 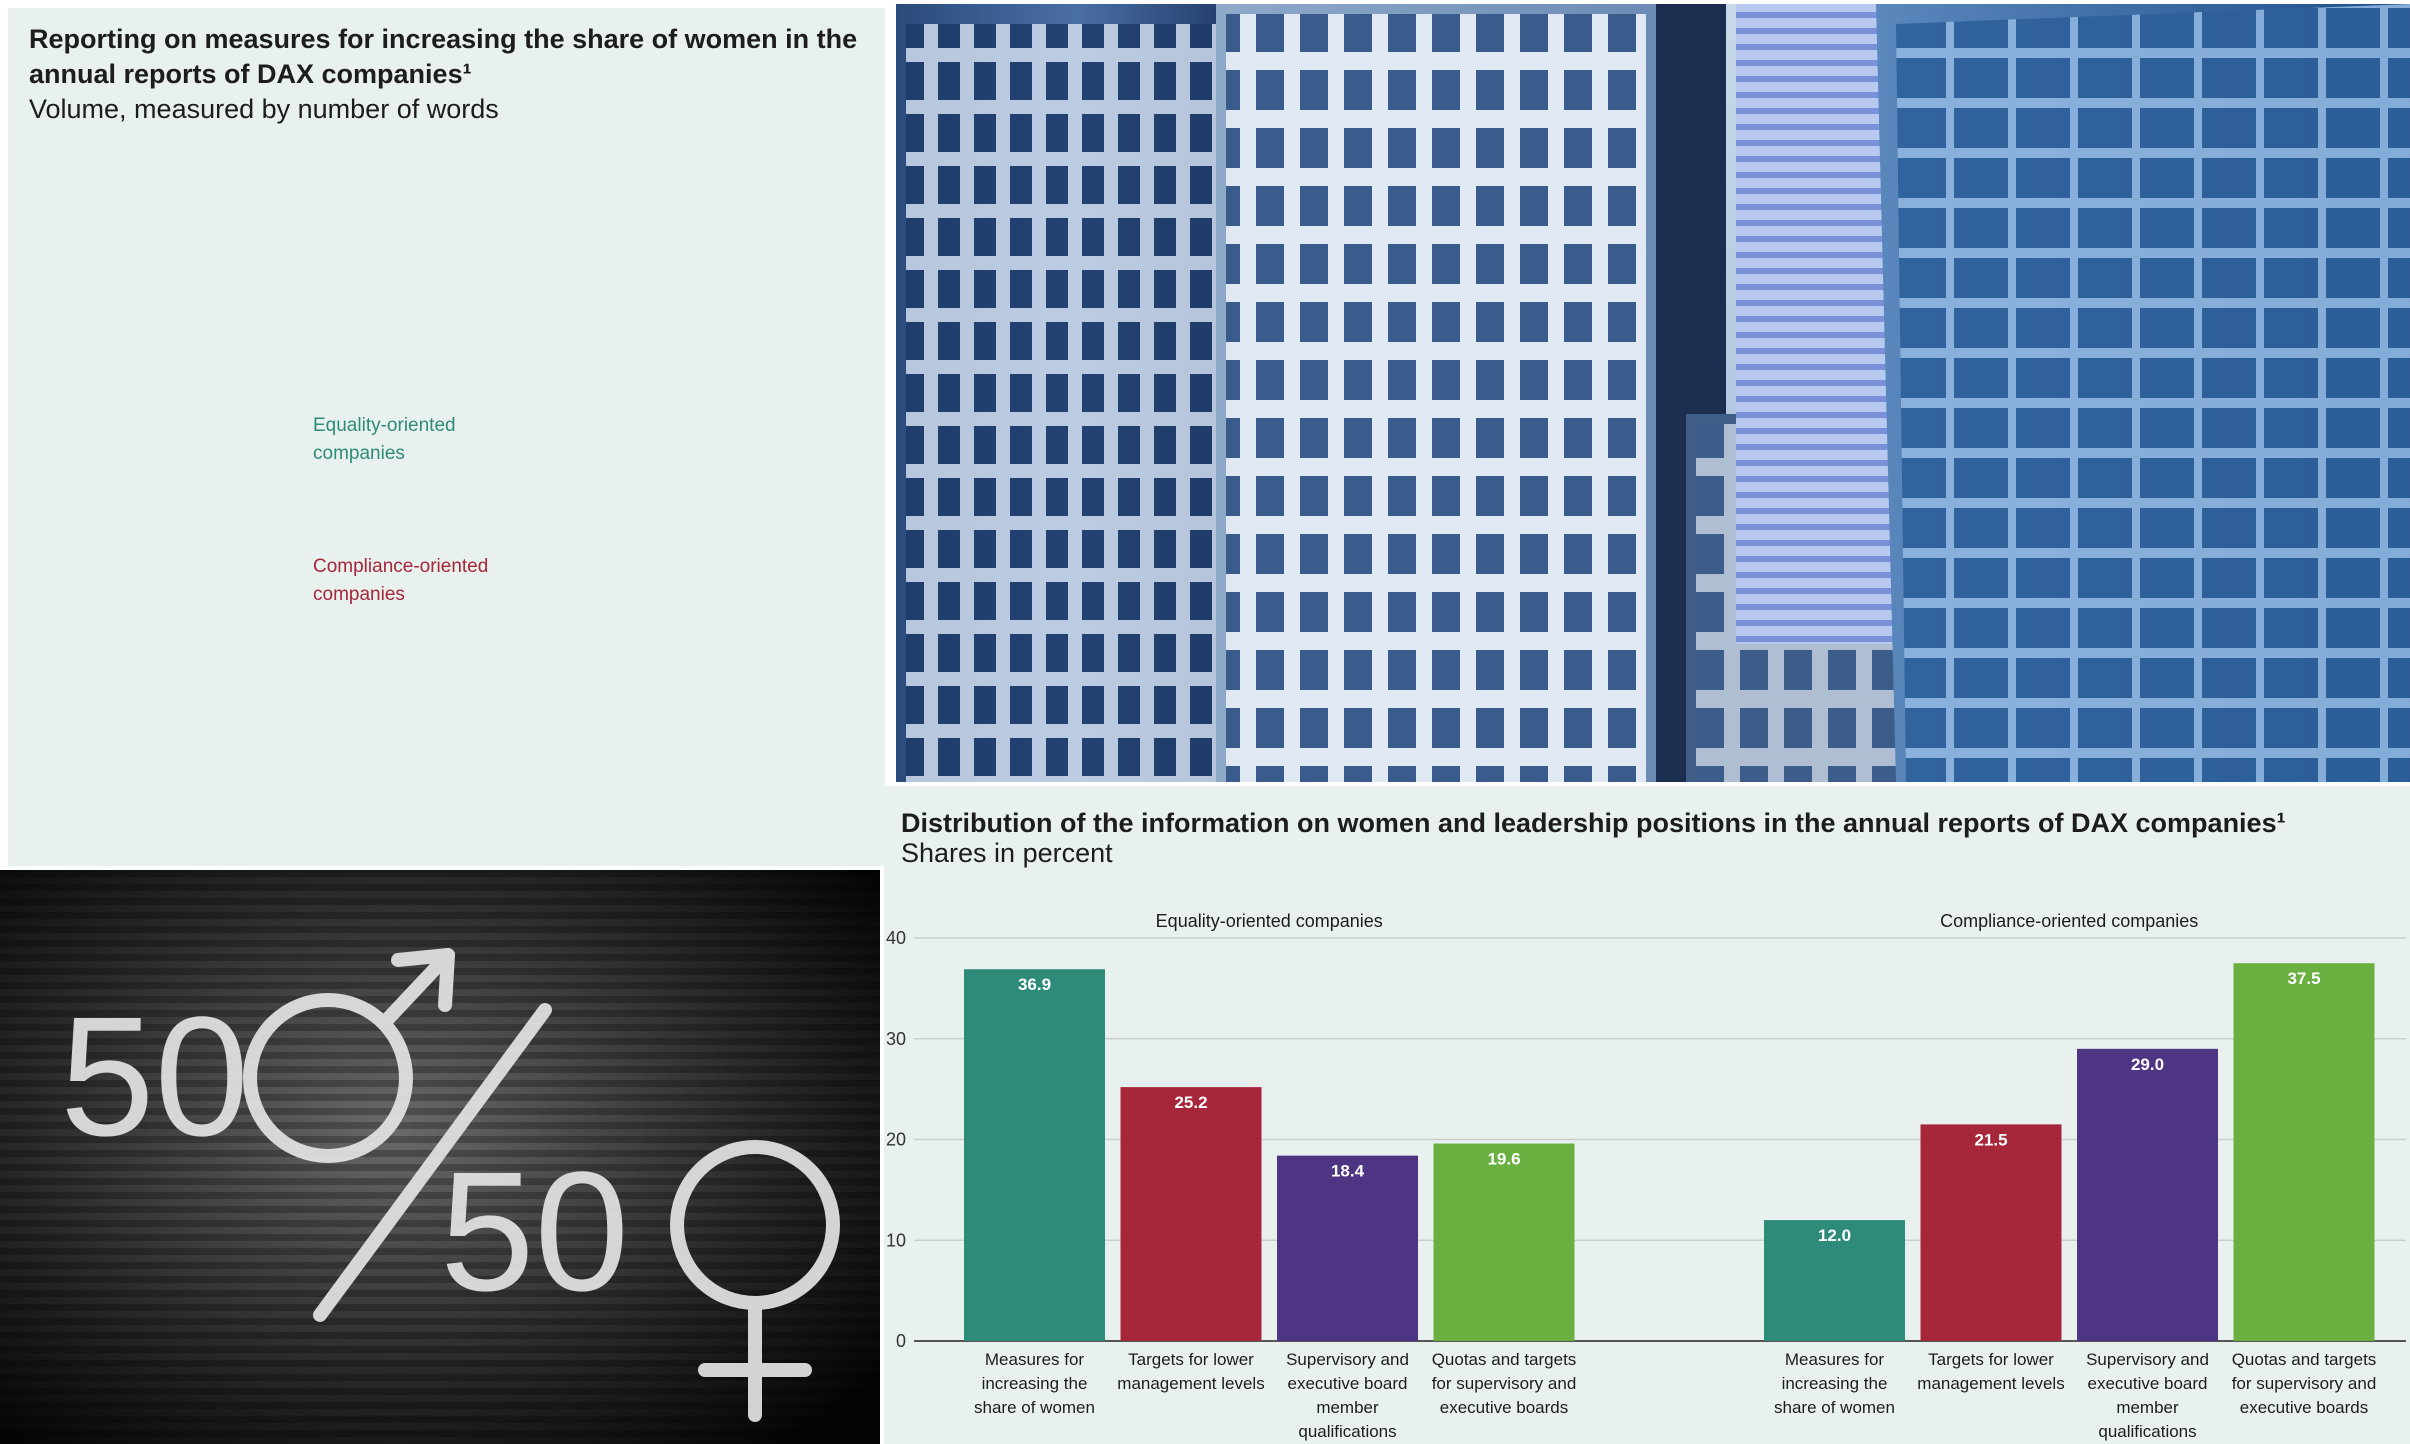 What do you see at coordinates (1503, 1159) in the screenshot?
I see `bar-value-label: 19.6` at bounding box center [1503, 1159].